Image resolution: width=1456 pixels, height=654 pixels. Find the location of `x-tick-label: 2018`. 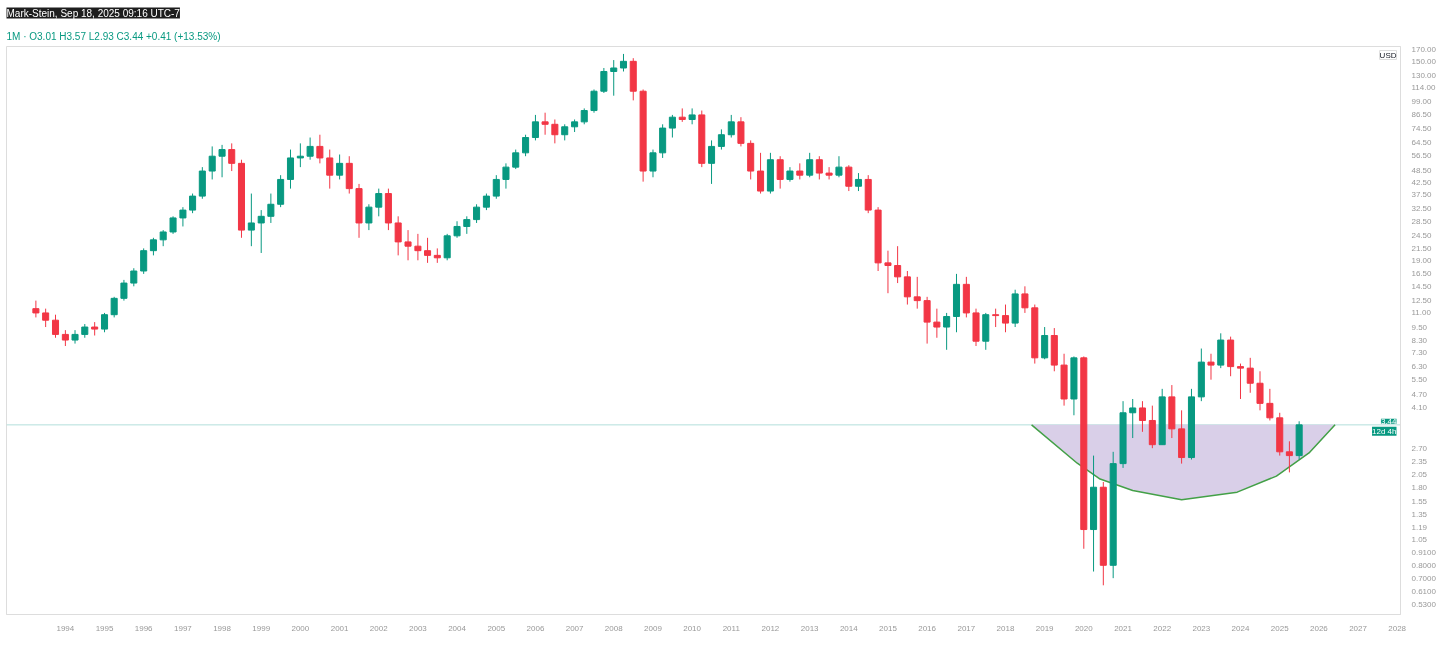

x-tick-label: 2018 is located at coordinates (1005, 628).